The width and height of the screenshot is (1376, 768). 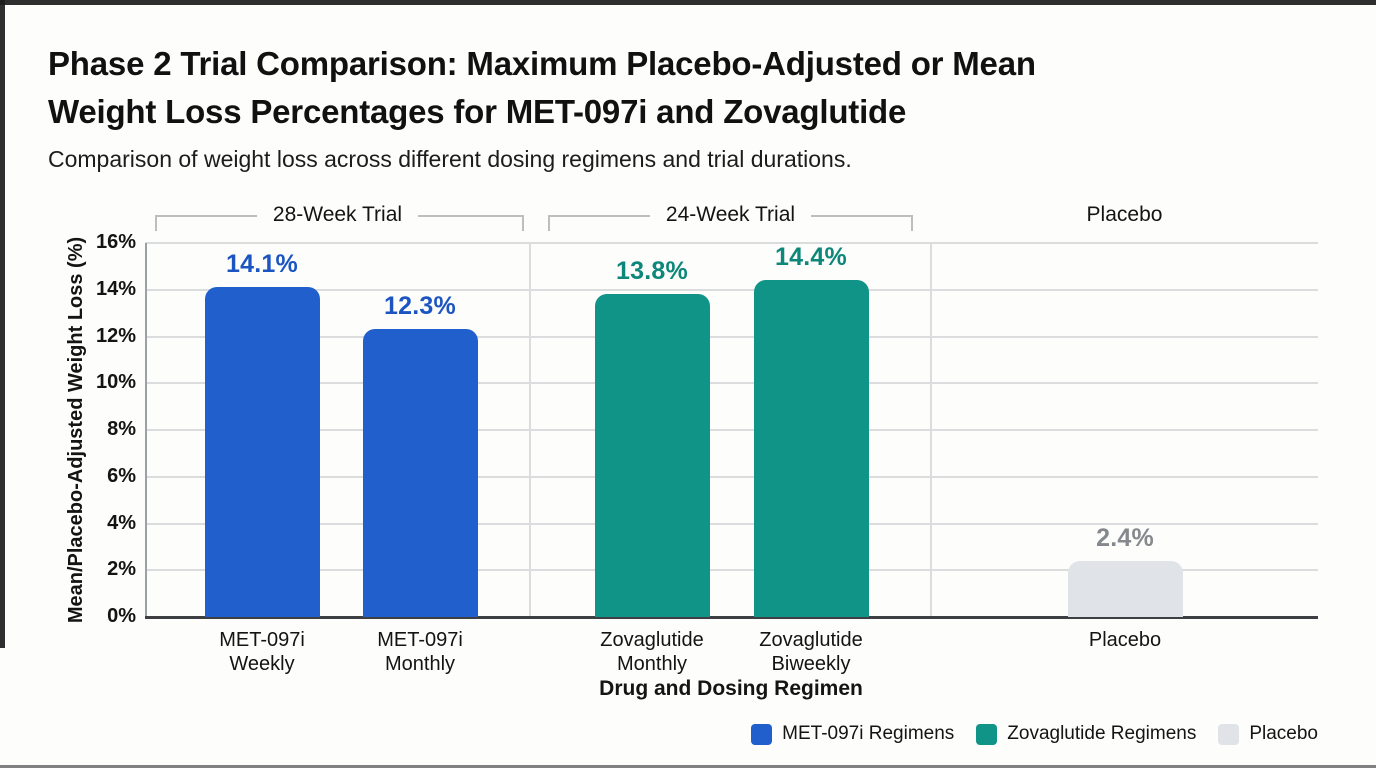 I want to click on legend-item-Placebo: Placebo, so click(x=1268, y=734).